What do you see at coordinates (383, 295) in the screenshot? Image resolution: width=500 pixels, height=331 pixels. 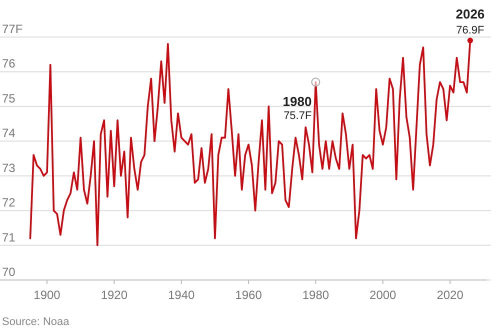 I see `x-tick-label: 2000` at bounding box center [383, 295].